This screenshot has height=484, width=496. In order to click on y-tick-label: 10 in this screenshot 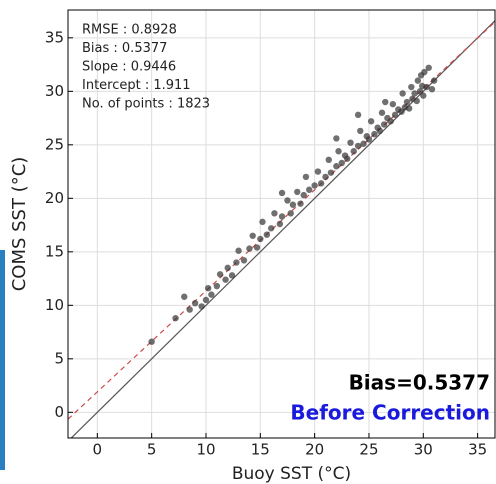, I will do `click(54, 305)`.